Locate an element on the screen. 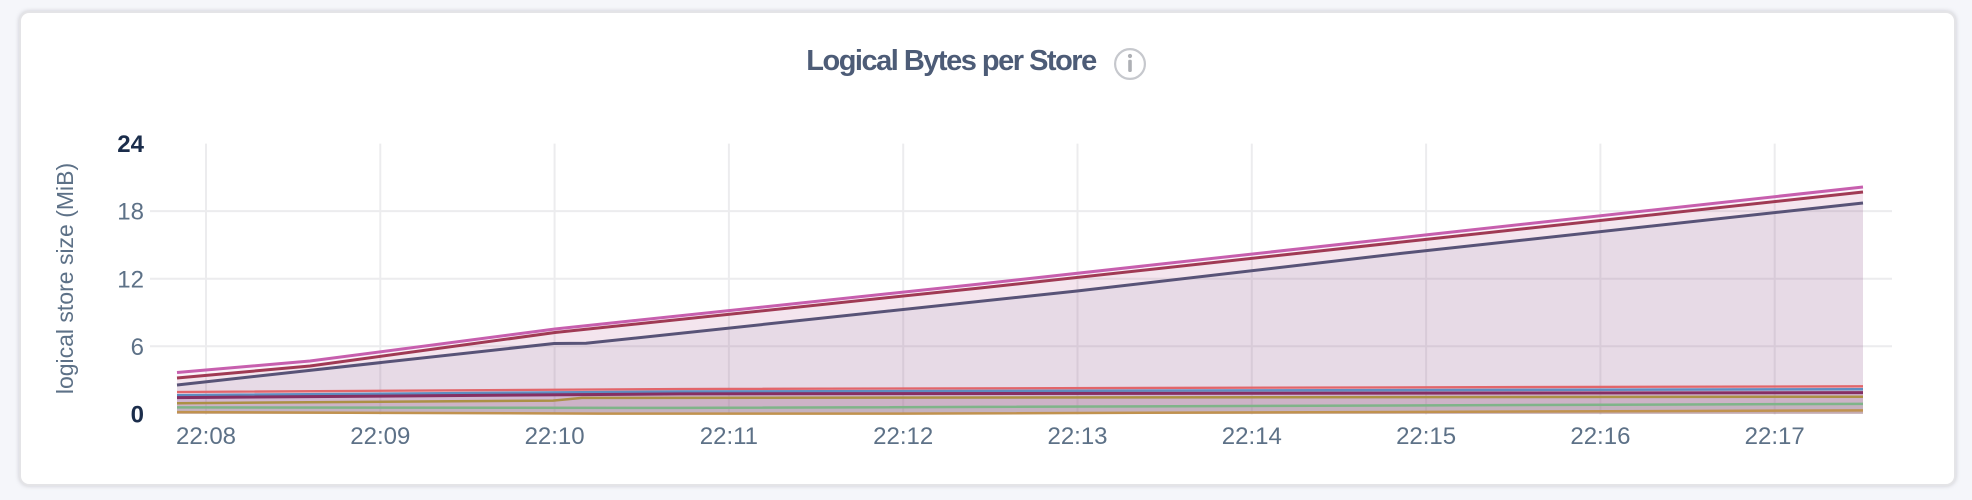  svg-text: logical store size (MiB) is located at coordinates (65, 278).